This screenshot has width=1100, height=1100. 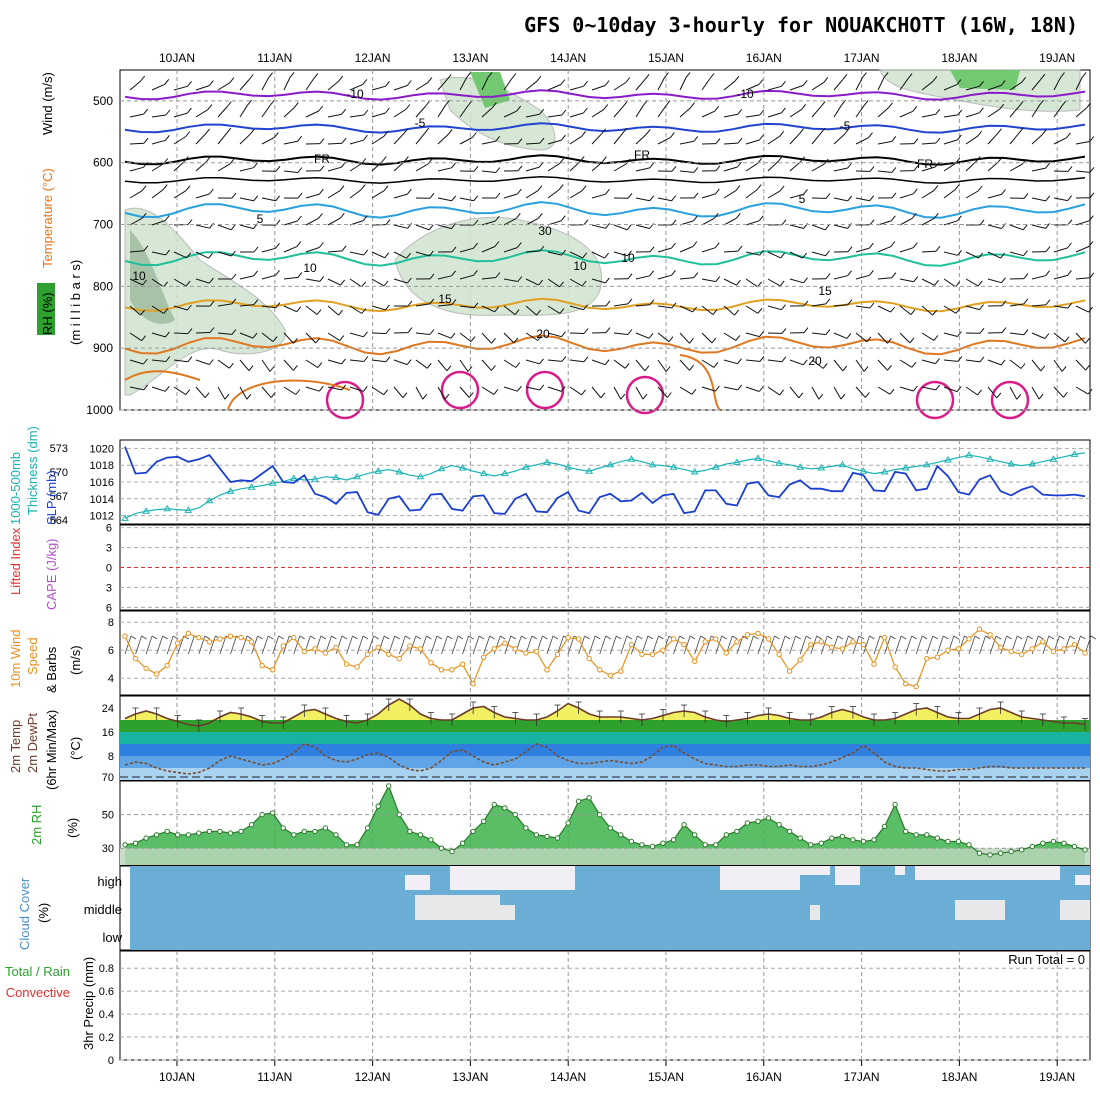 What do you see at coordinates (108, 816) in the screenshot?
I see `rh-tick-label: 50` at bounding box center [108, 816].